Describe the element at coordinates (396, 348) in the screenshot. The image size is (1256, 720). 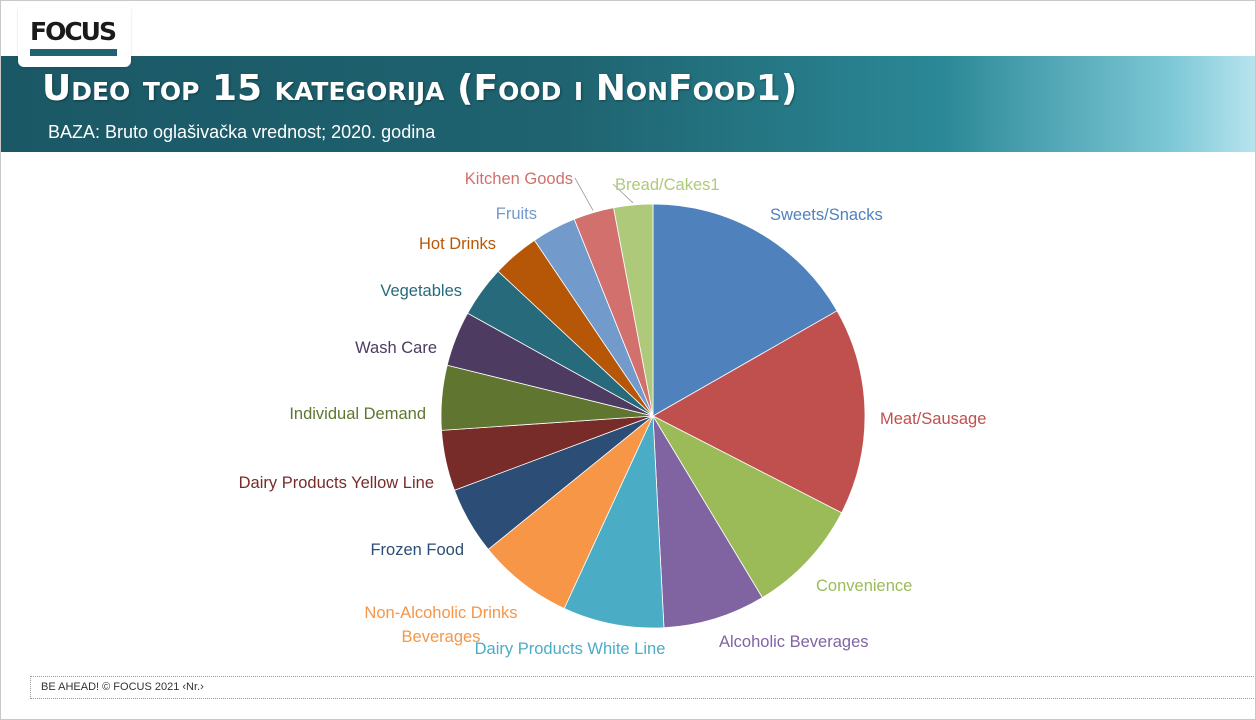
I see `slice-label-10: Wash Care` at that location.